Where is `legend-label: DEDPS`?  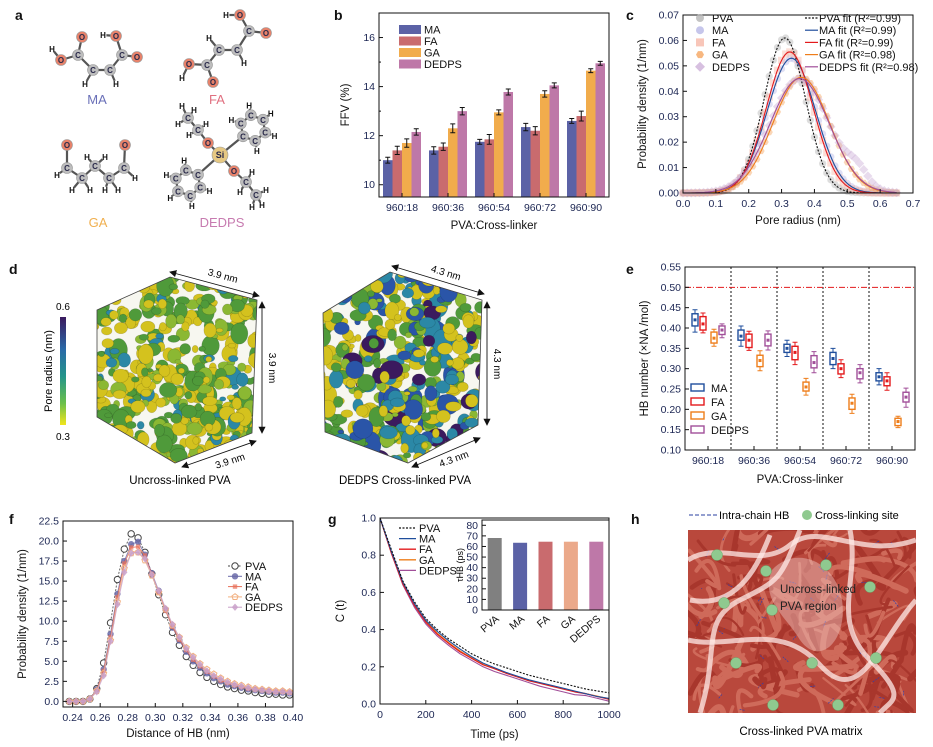 legend-label: DEDPS is located at coordinates (264, 608).